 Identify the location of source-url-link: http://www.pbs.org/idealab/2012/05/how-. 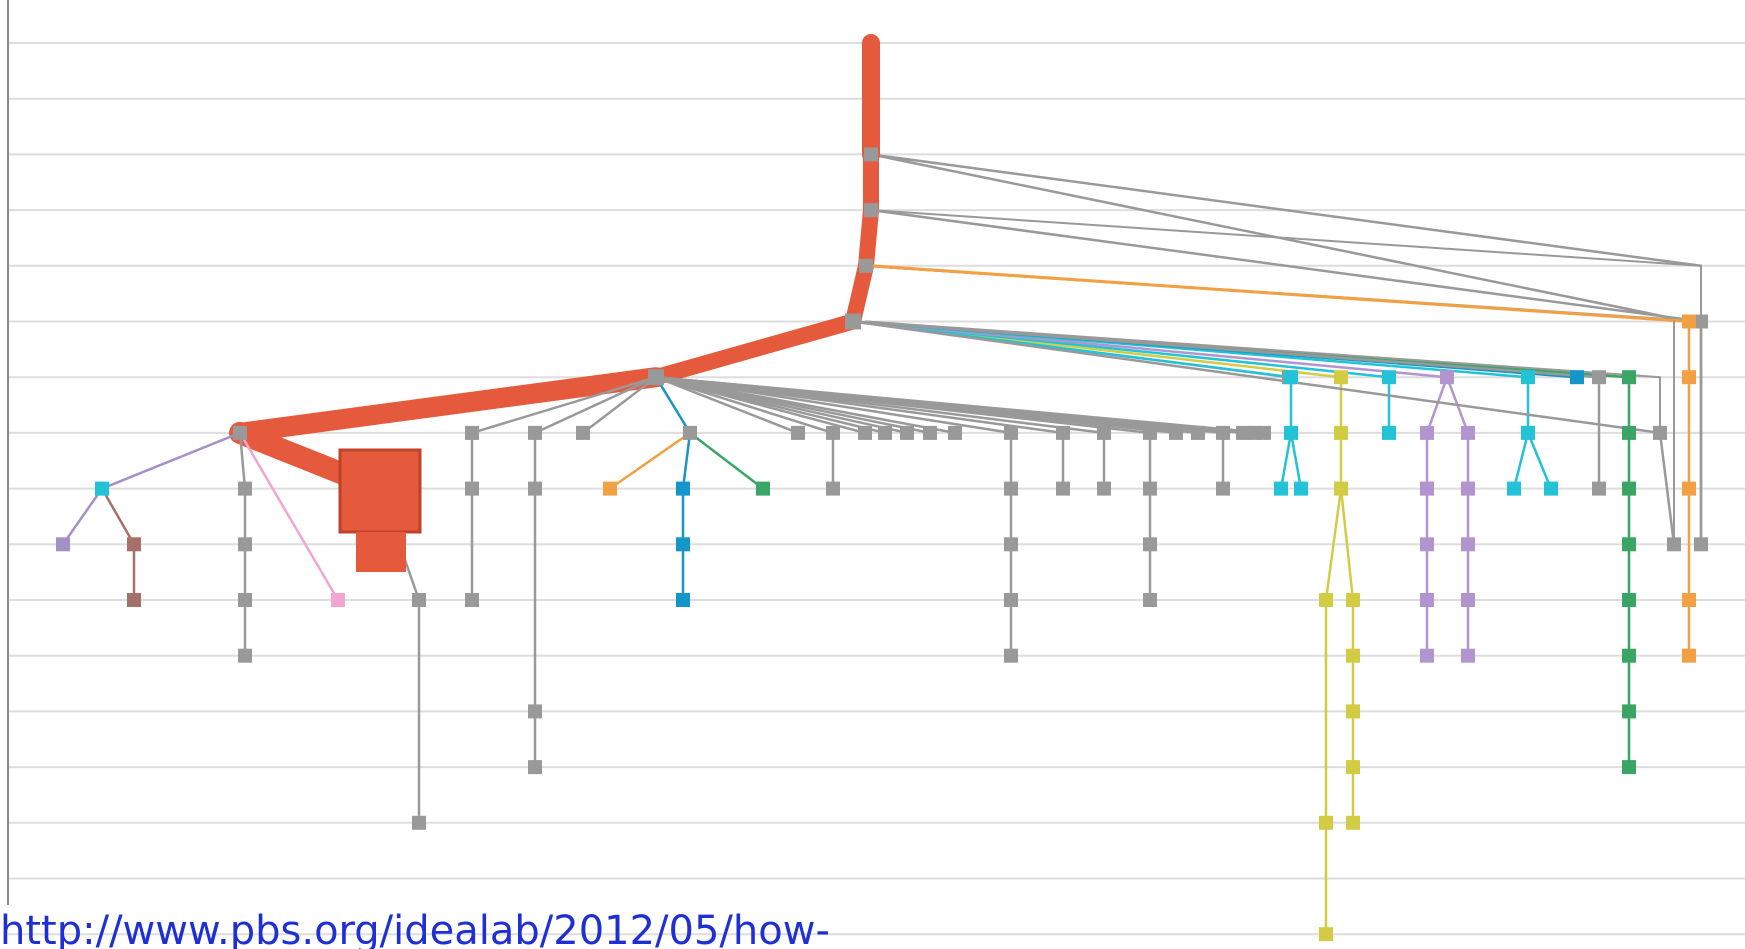
(415, 928).